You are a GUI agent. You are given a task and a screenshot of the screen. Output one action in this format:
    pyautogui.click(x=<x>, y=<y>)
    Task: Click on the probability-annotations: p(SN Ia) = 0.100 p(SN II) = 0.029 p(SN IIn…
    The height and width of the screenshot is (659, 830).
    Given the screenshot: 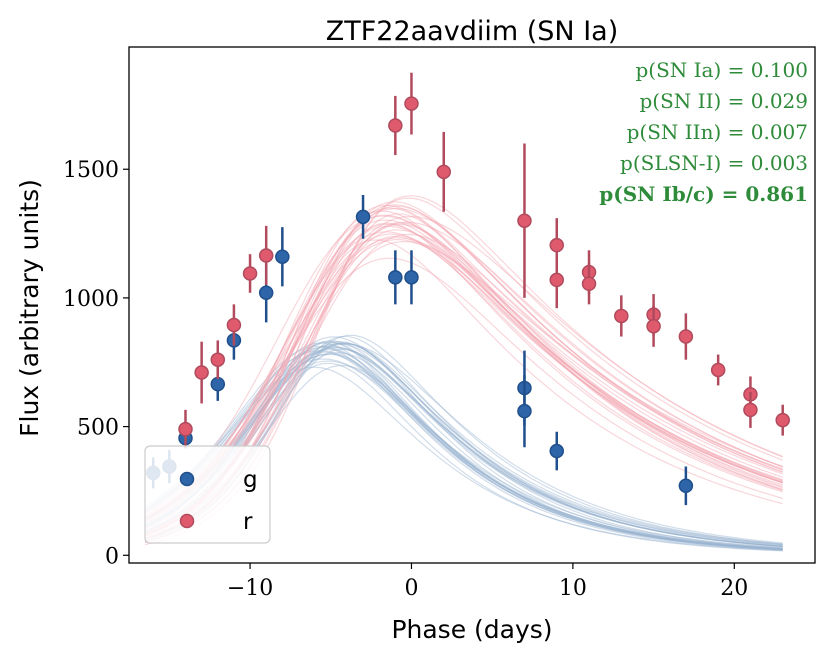 What is the action you would take?
    pyautogui.click(x=703, y=132)
    